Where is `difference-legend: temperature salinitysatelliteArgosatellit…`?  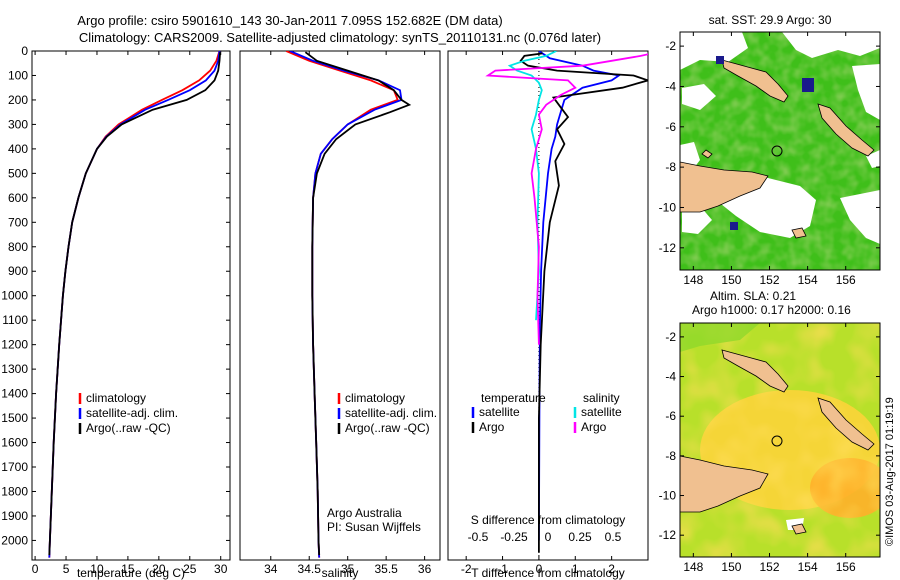
difference-legend: temperature salinitysatelliteArgosatellit… is located at coordinates (546, 412).